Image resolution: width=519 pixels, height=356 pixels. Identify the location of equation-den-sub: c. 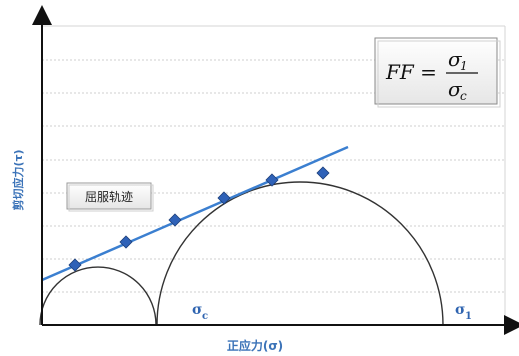
(463, 96).